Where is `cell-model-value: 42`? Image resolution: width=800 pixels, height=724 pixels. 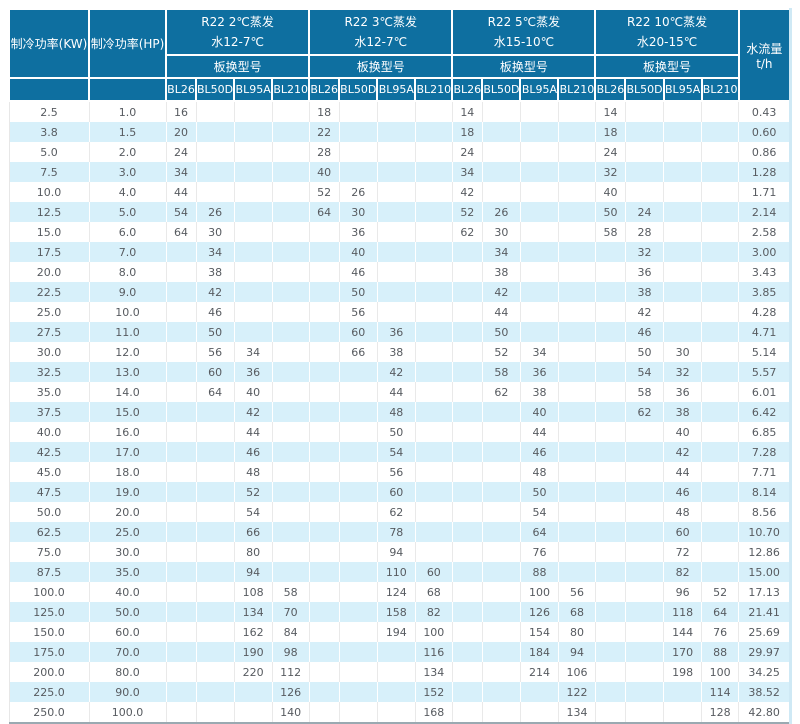 cell-model-value: 42 is located at coordinates (501, 292).